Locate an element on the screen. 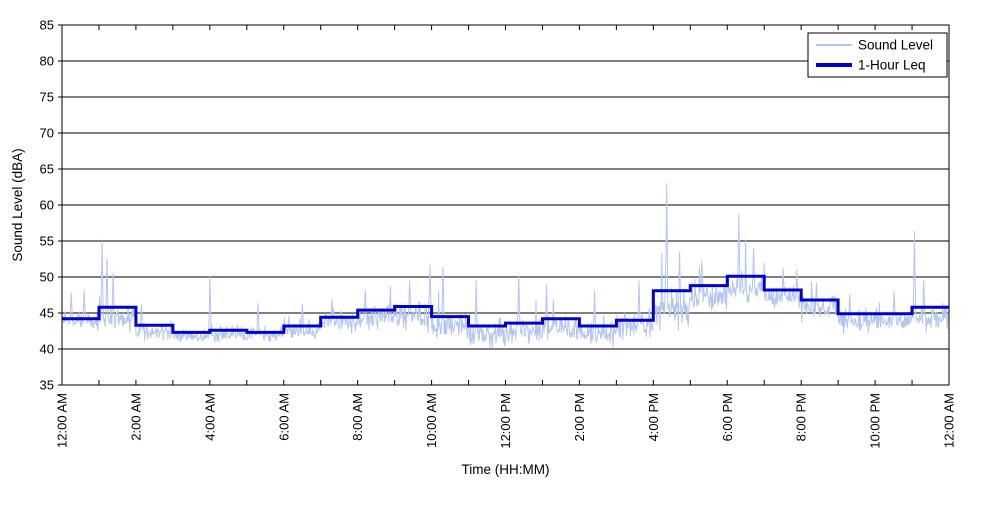 The height and width of the screenshot is (505, 1000). legend-box is located at coordinates (877, 55).